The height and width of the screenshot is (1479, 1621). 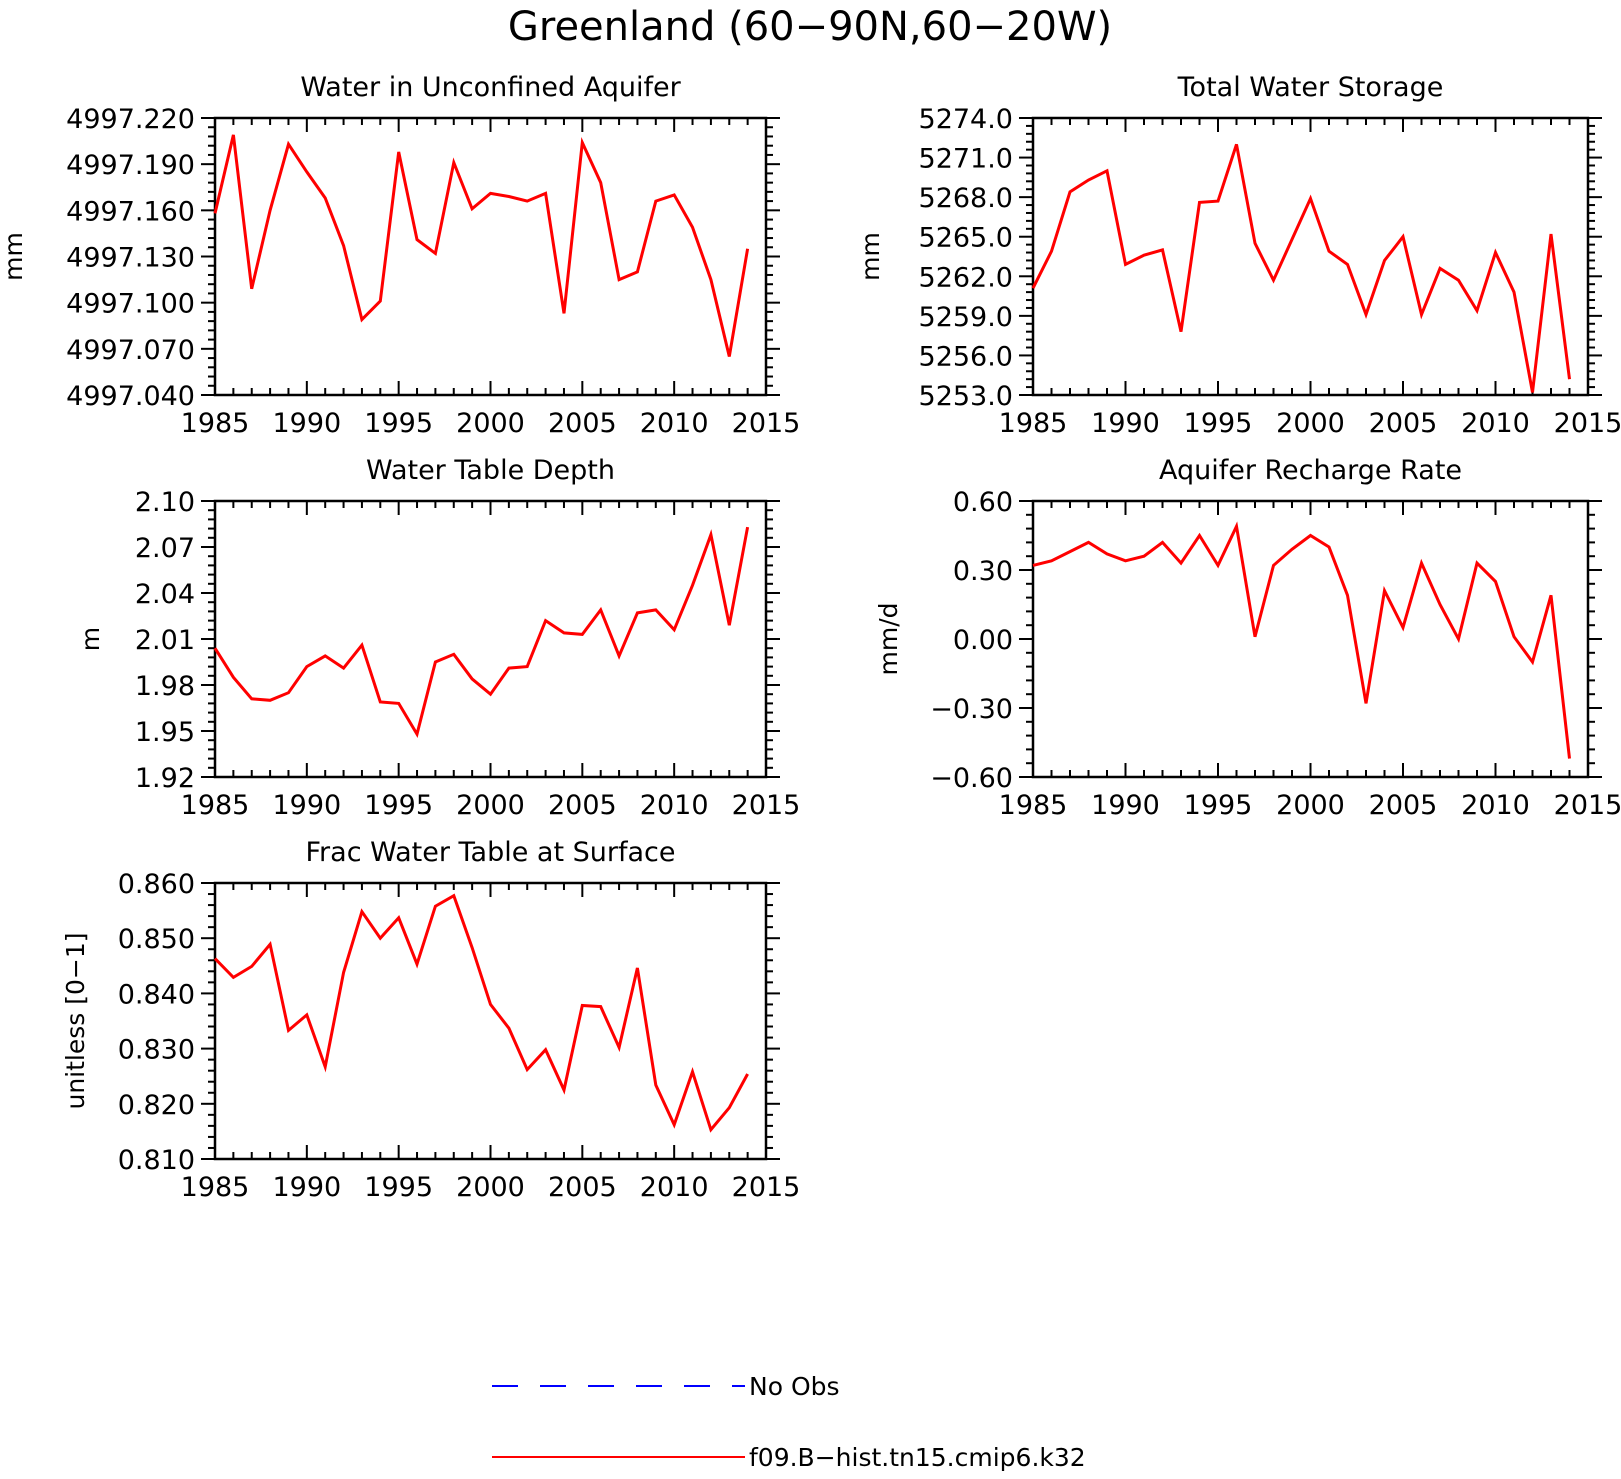 I want to click on y-tick-label: 1.92, so click(x=165, y=778).